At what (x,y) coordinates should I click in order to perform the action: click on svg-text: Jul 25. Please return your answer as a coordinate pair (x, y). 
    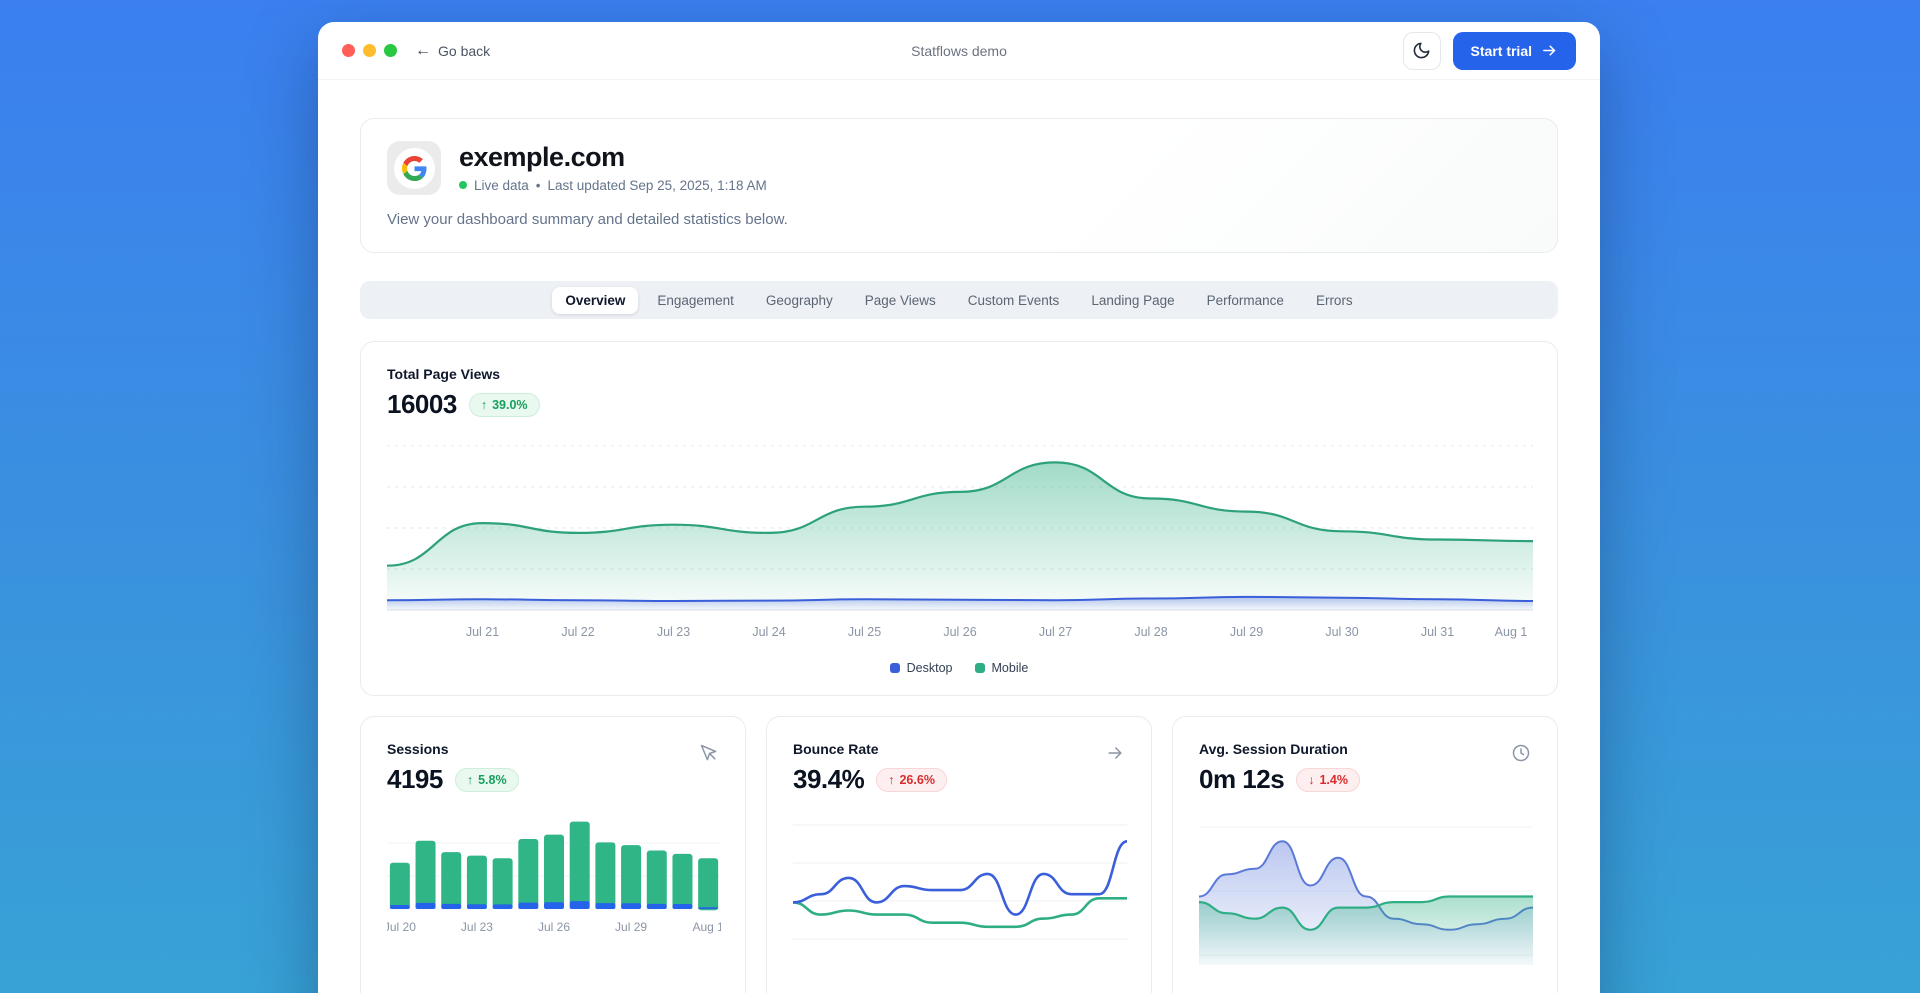
    Looking at the image, I should click on (864, 632).